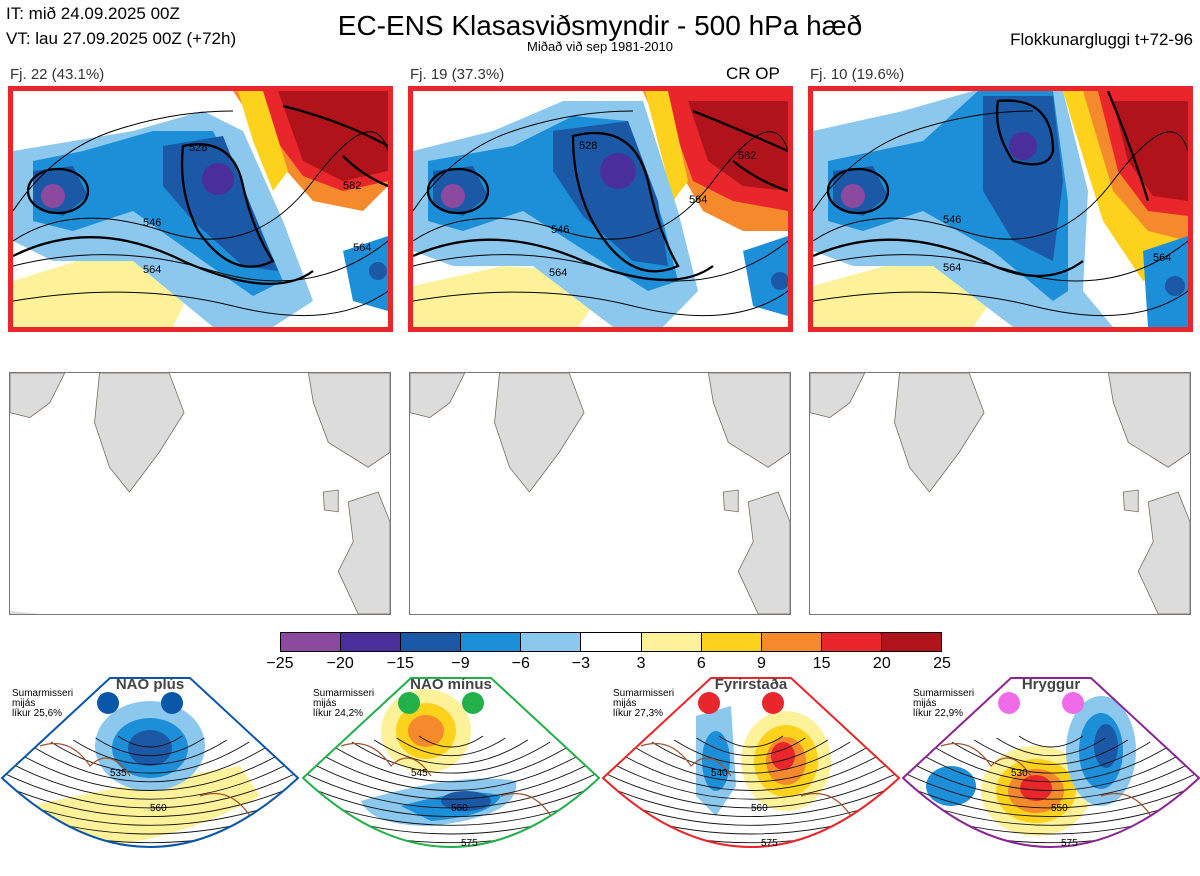 This screenshot has height=876, width=1200. Describe the element at coordinates (150, 684) in the screenshot. I see `climate-regime-title: NAO plús` at that location.